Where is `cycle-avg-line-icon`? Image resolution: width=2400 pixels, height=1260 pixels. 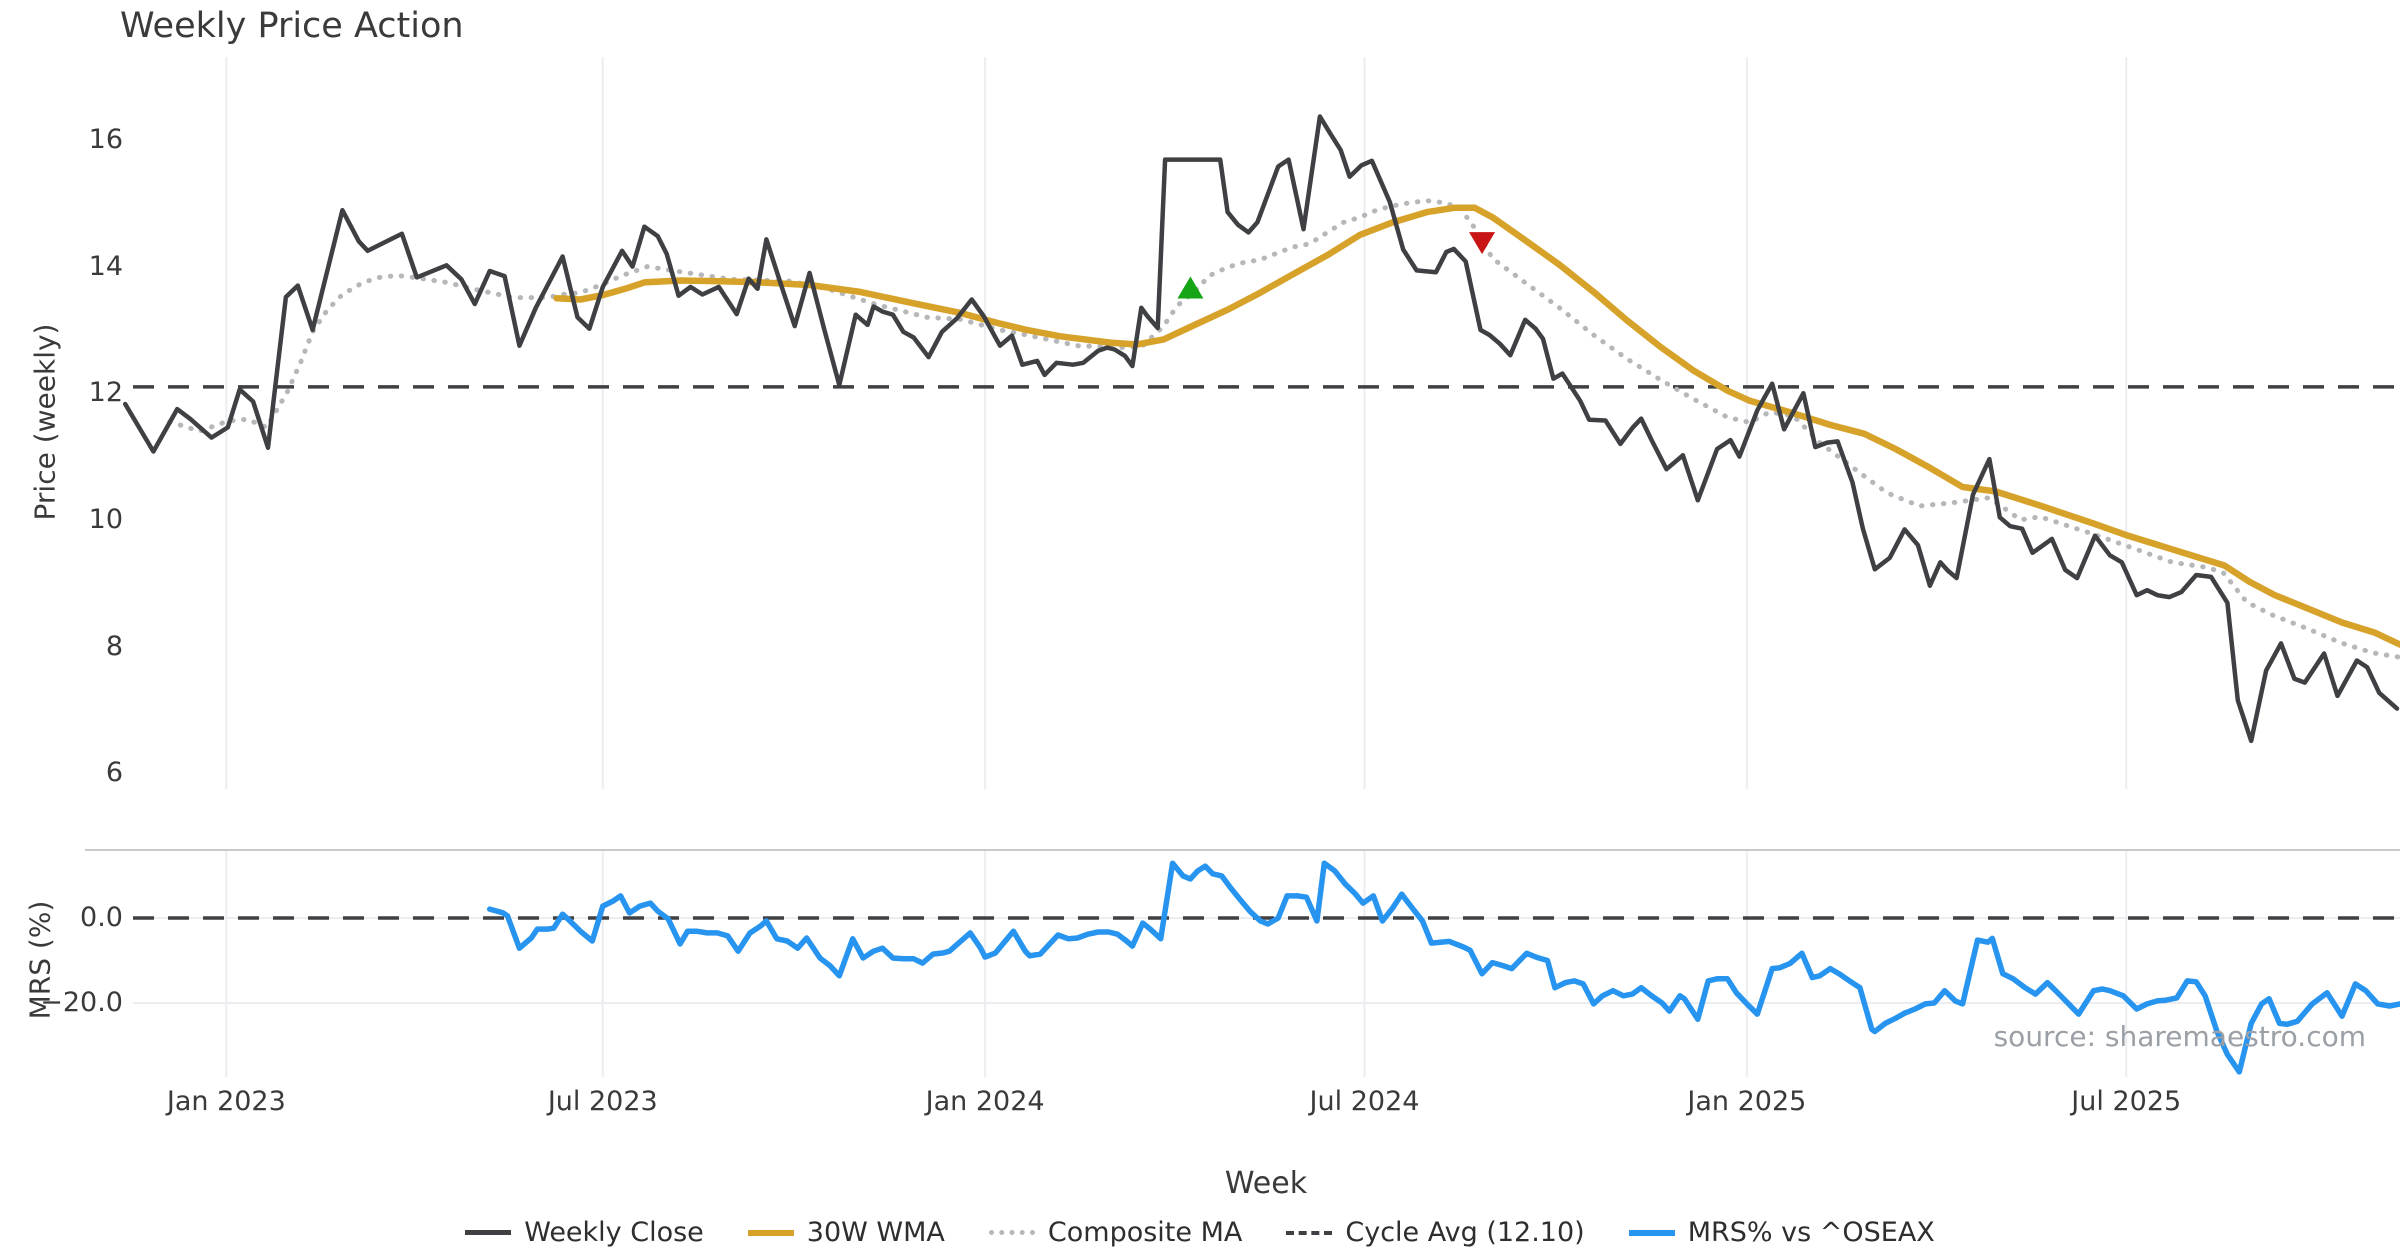 cycle-avg-line-icon is located at coordinates (1309, 1232).